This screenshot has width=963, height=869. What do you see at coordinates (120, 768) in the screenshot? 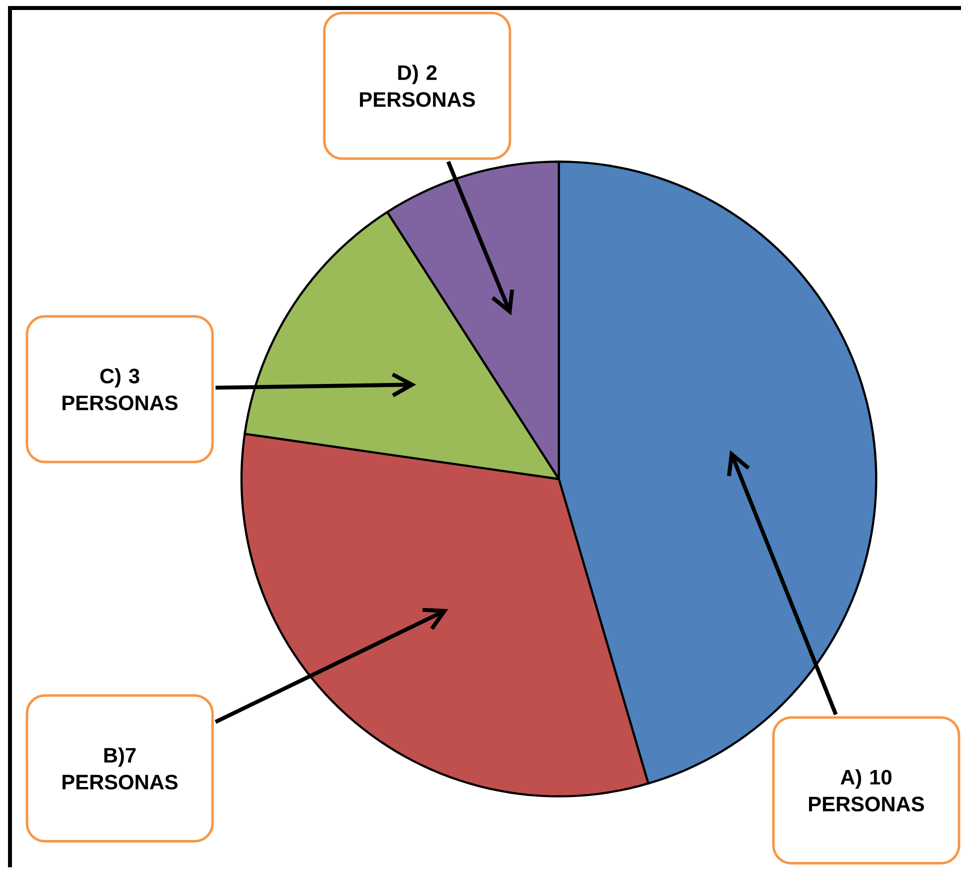
I see `slice-label: B)7 PERSONAS` at bounding box center [120, 768].